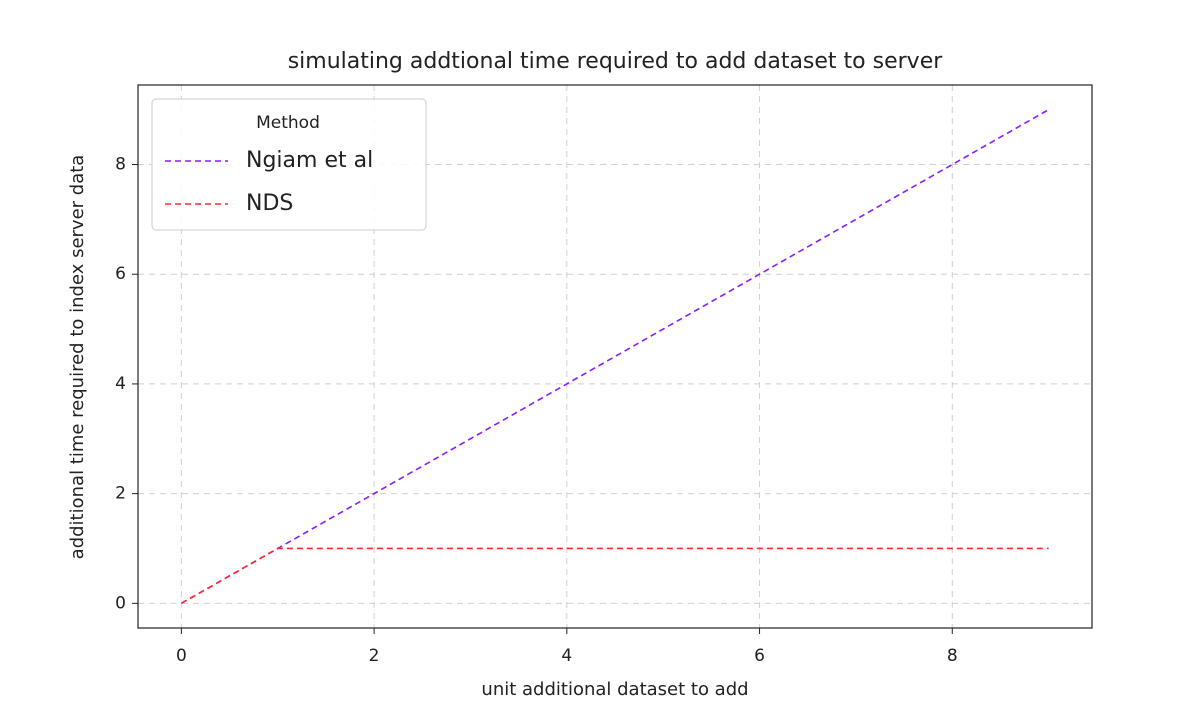 This screenshot has height=705, width=1196. I want to click on y-tick-label: 4, so click(120, 384).